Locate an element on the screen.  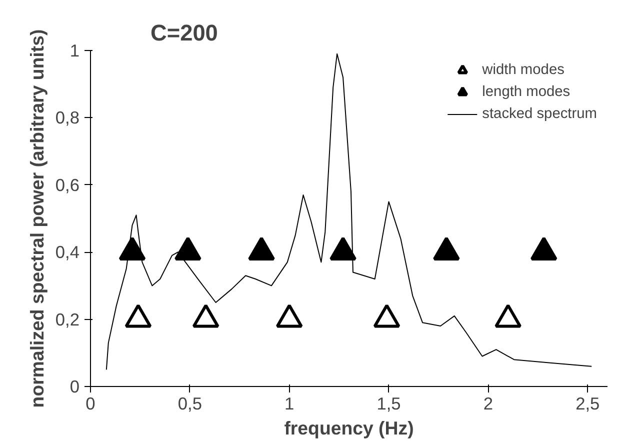
legend-label: width modes is located at coordinates (523, 70).